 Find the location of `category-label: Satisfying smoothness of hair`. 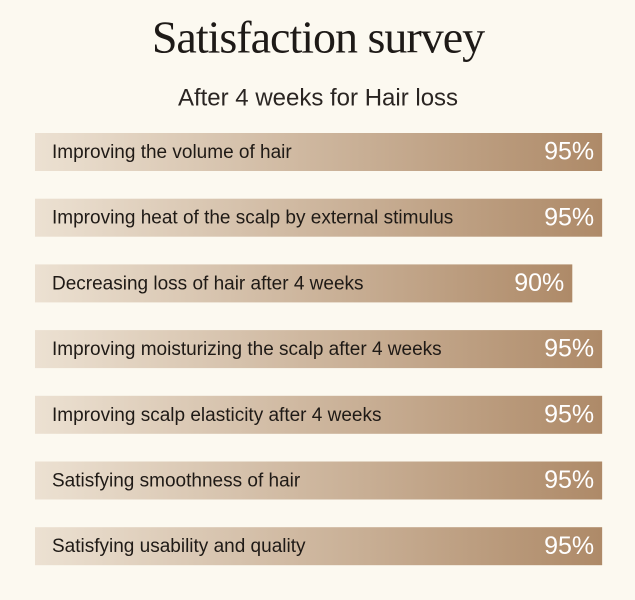

category-label: Satisfying smoothness of hair is located at coordinates (176, 481).